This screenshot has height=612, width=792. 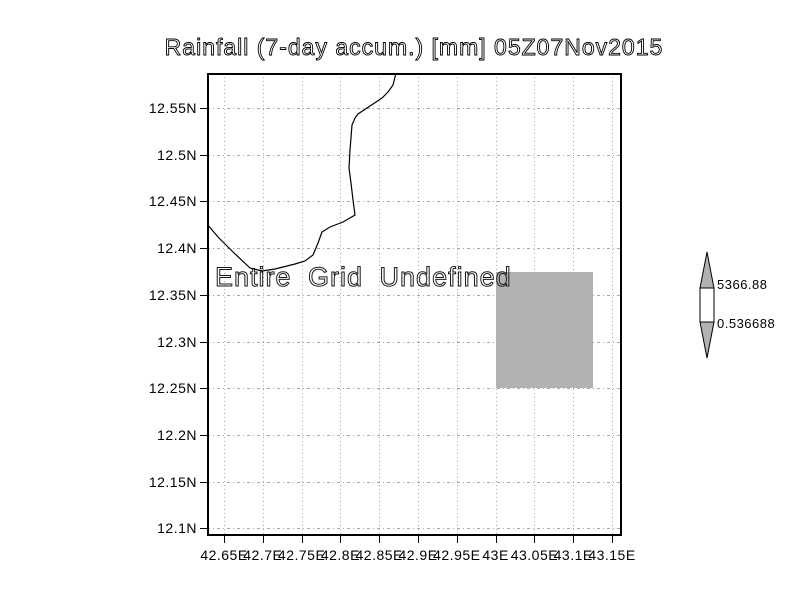 What do you see at coordinates (172, 294) in the screenshot?
I see `lat-tick-label: 12.35N` at bounding box center [172, 294].